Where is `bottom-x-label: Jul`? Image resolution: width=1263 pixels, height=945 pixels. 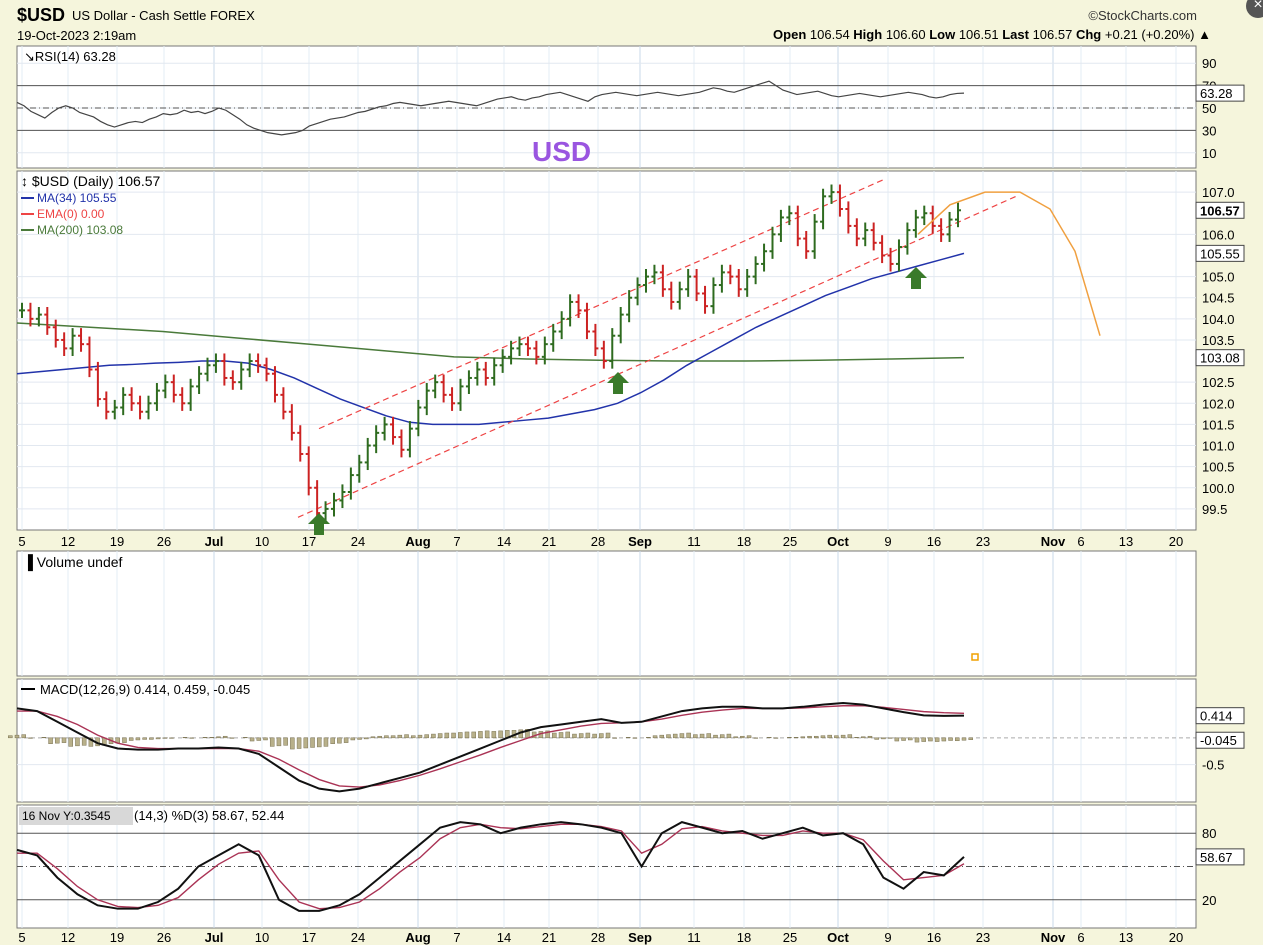 bottom-x-label: Jul is located at coordinates (214, 937).